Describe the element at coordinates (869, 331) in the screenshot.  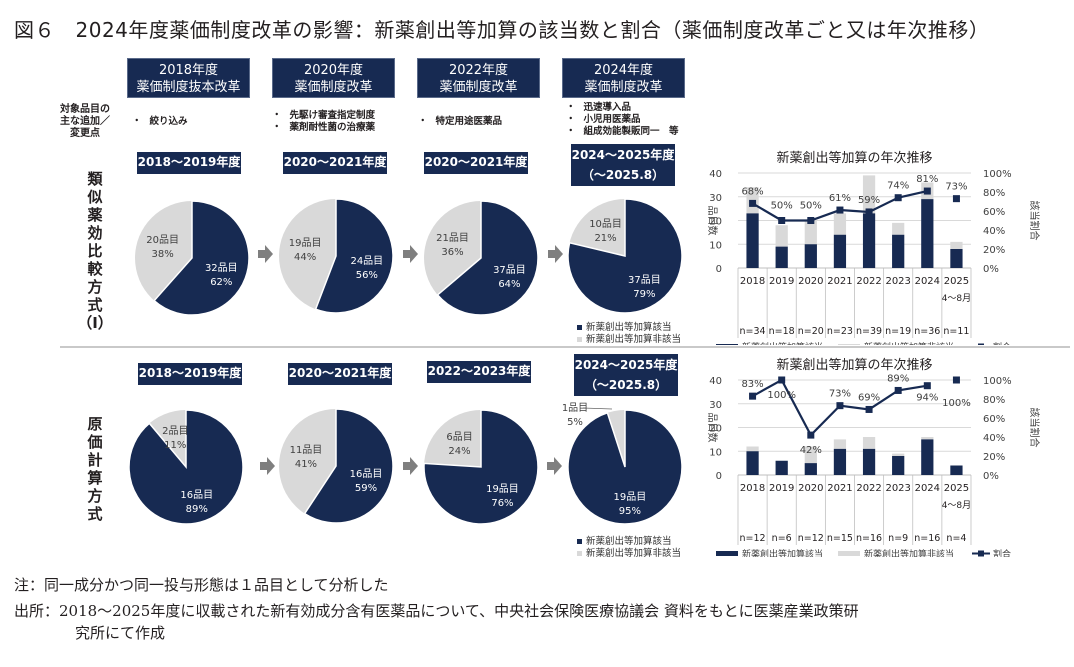
I see `n-label: n=39` at that location.